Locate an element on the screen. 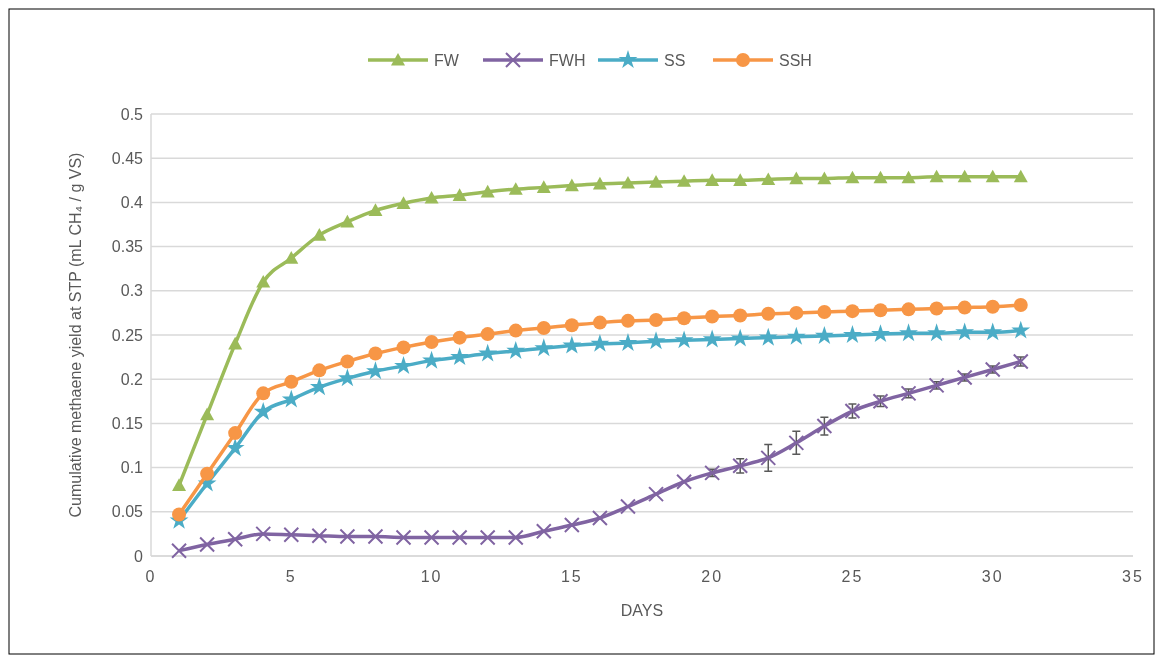  y-tick-label: 0.35 is located at coordinates (127, 247).